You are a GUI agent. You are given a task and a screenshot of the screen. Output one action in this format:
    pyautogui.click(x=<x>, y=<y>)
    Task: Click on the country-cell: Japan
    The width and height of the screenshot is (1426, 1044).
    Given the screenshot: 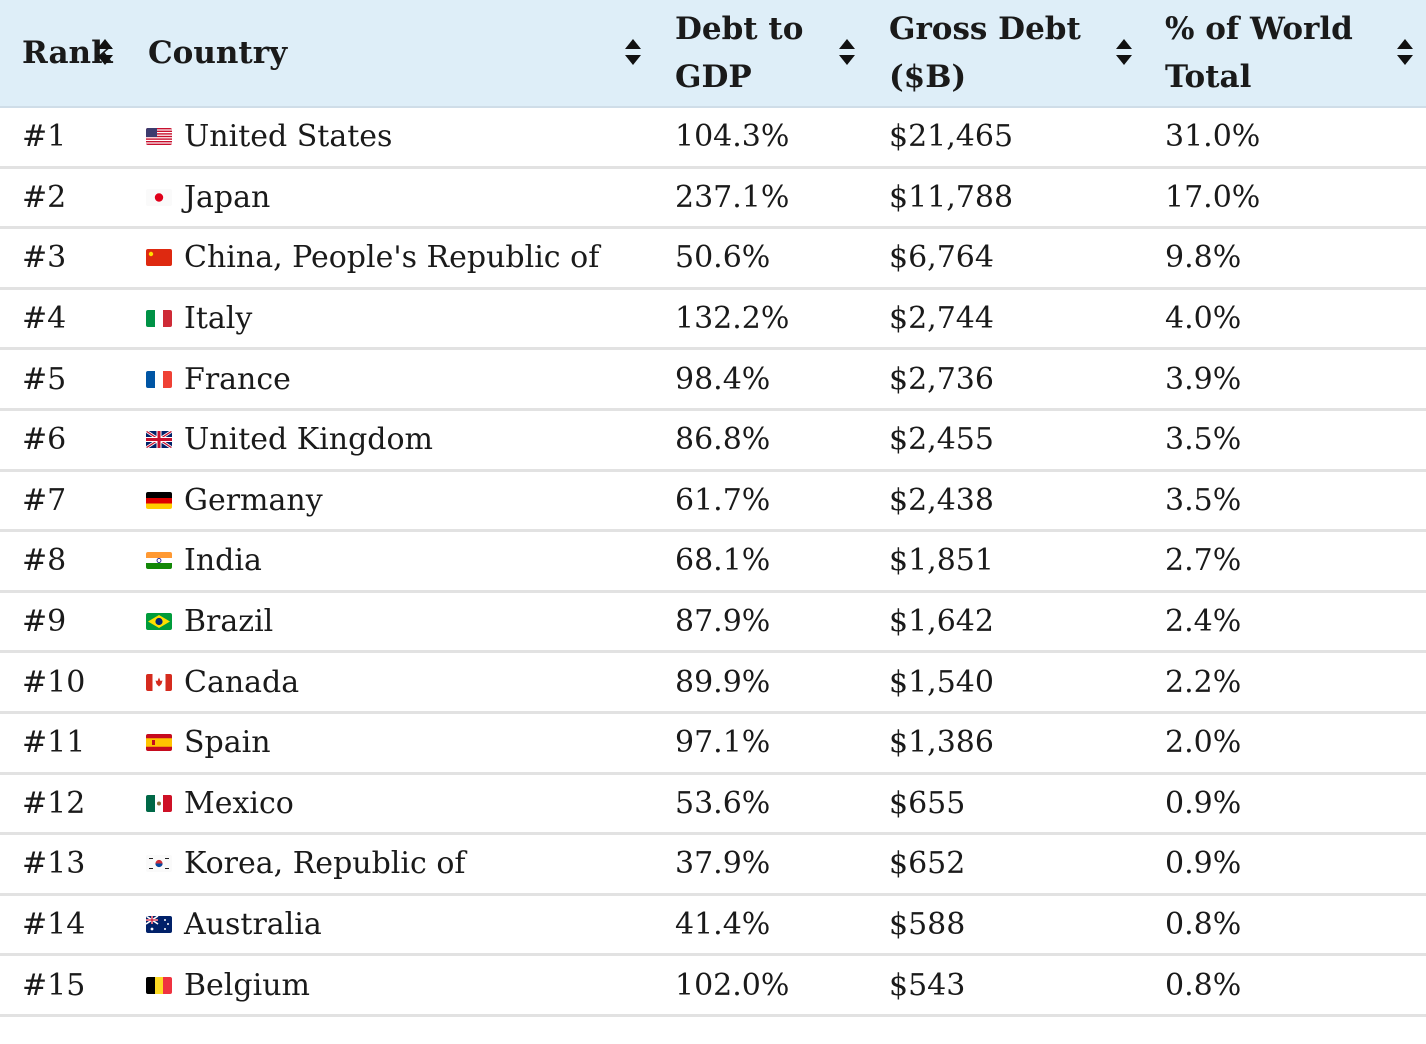 What is the action you would take?
    pyautogui.click(x=208, y=198)
    